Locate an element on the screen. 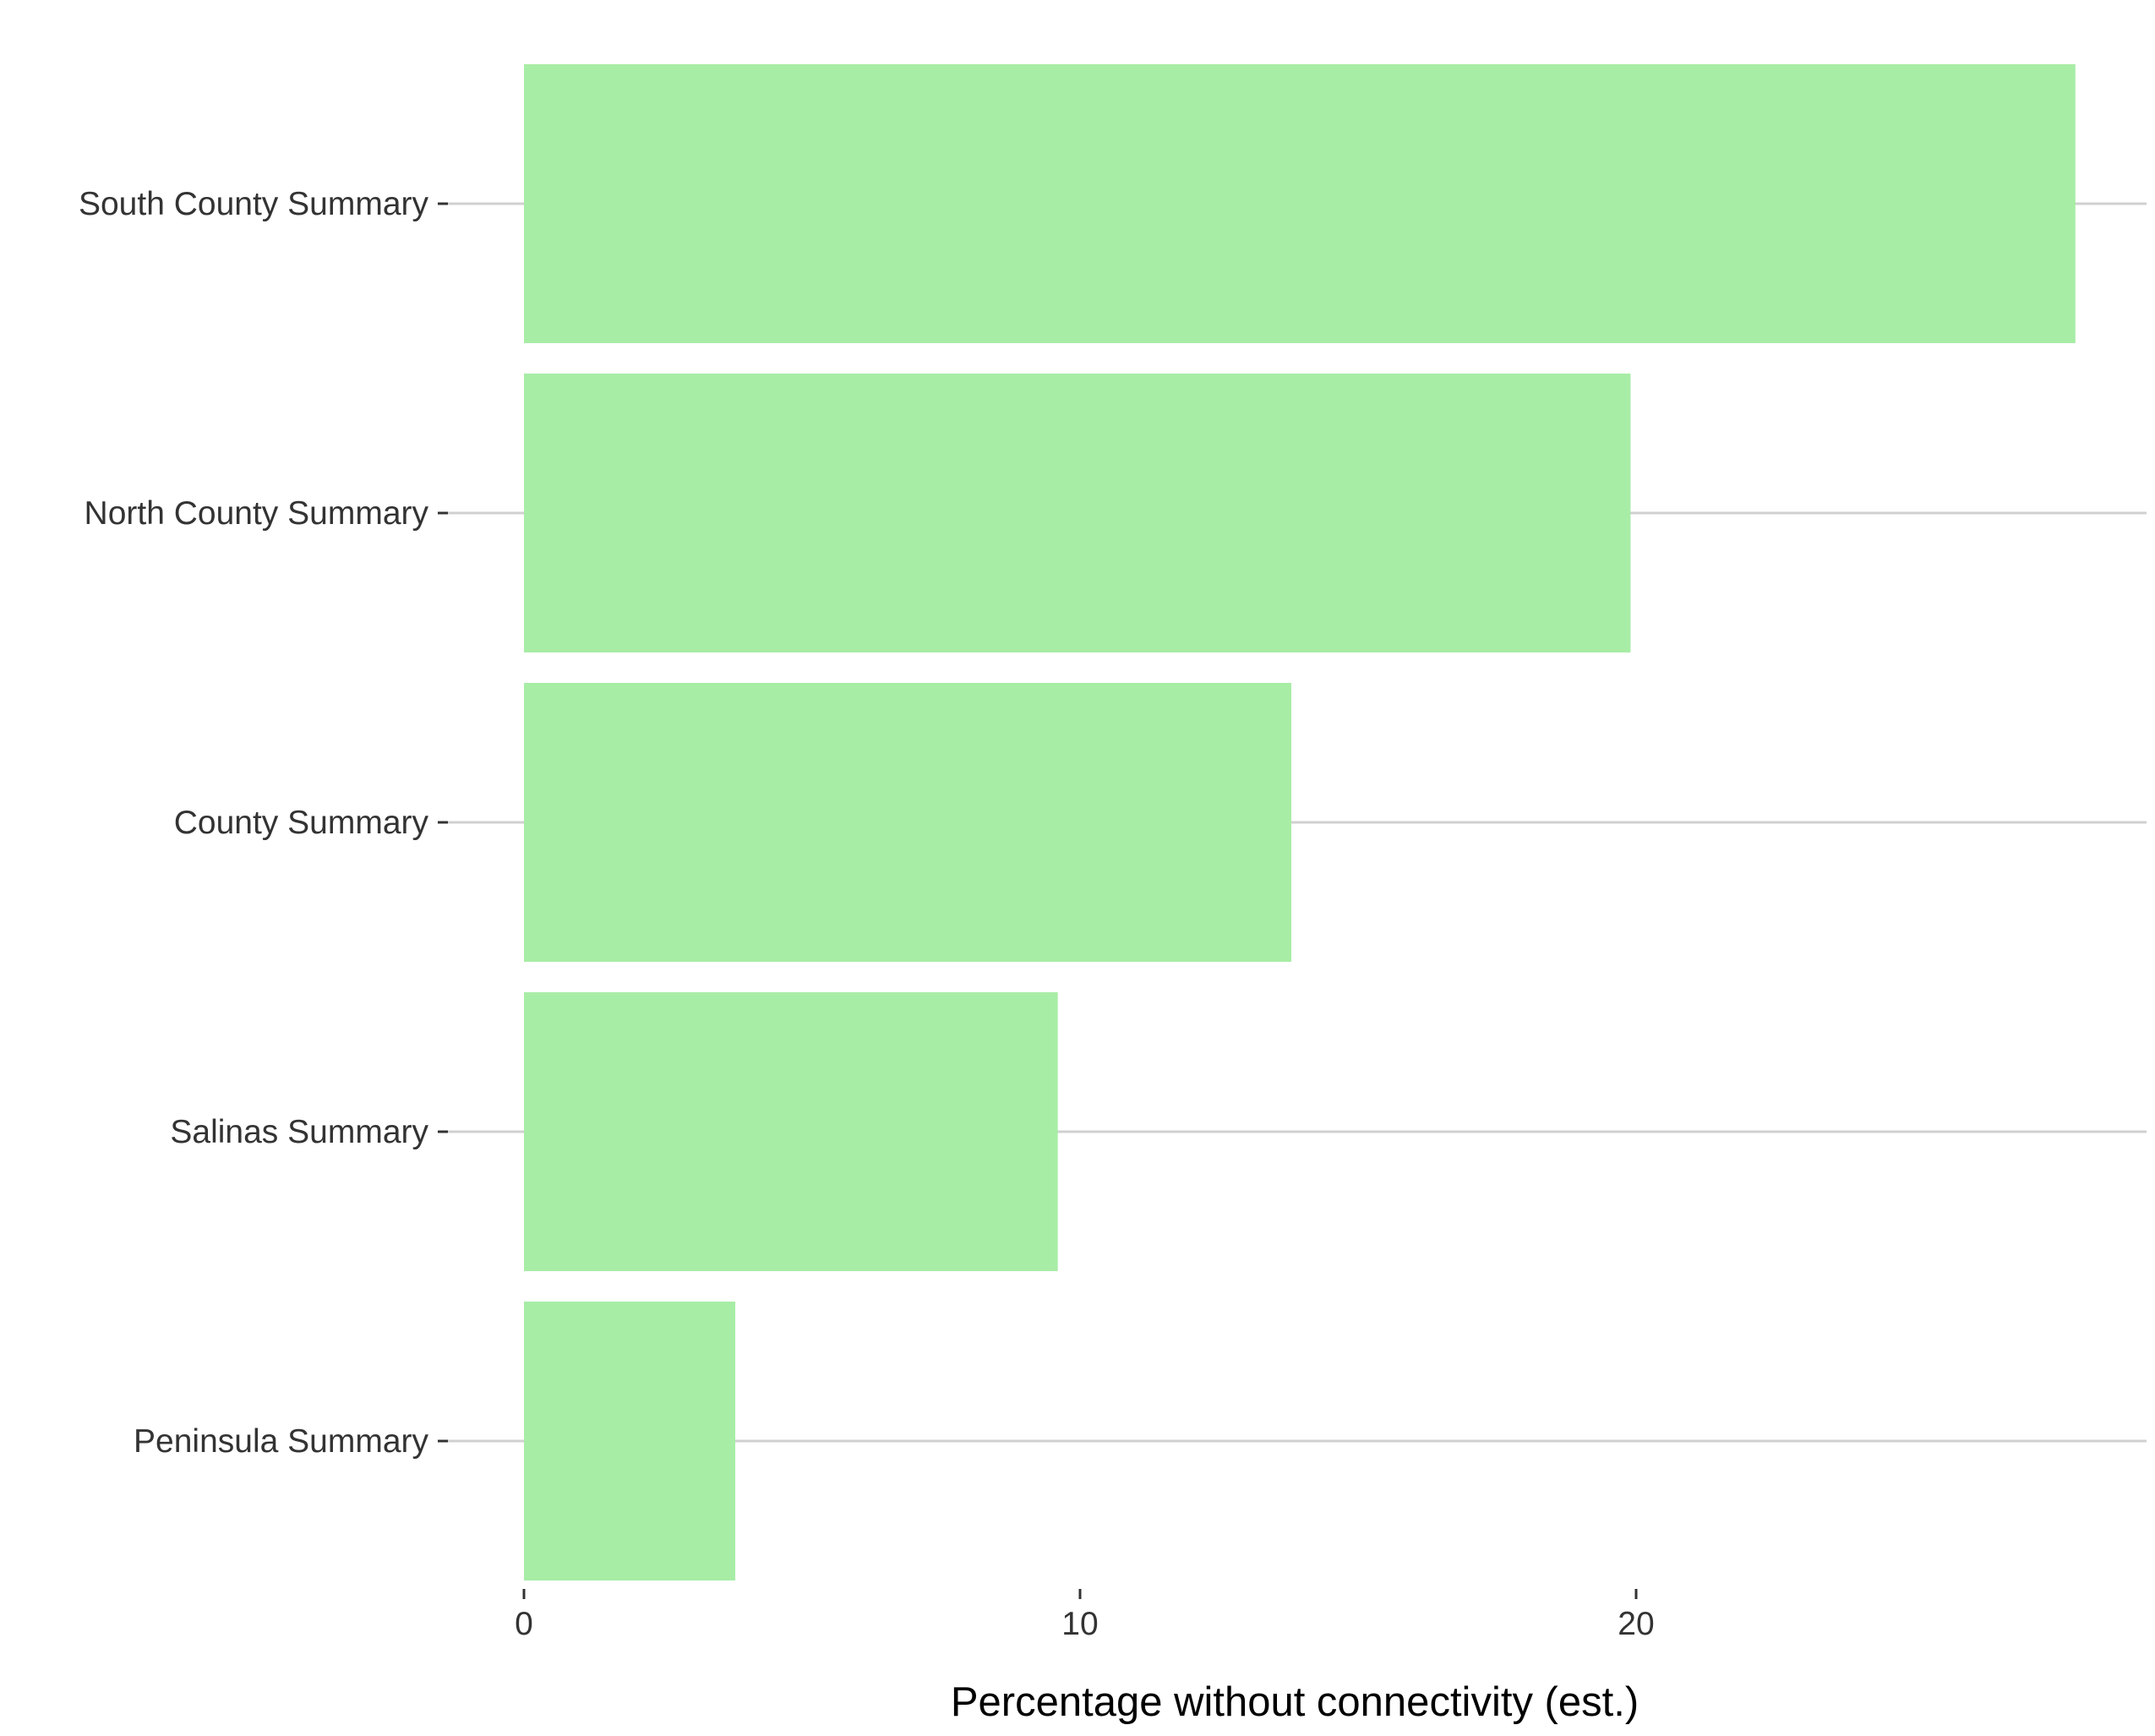 This screenshot has width=2155, height=1736. y-tick-label: Salinas Summary is located at coordinates (299, 1132).